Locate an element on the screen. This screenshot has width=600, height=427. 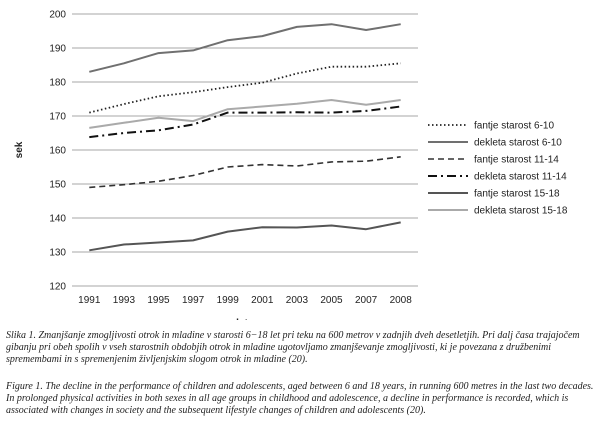
x-tick-label: 1995 is located at coordinates (158, 300).